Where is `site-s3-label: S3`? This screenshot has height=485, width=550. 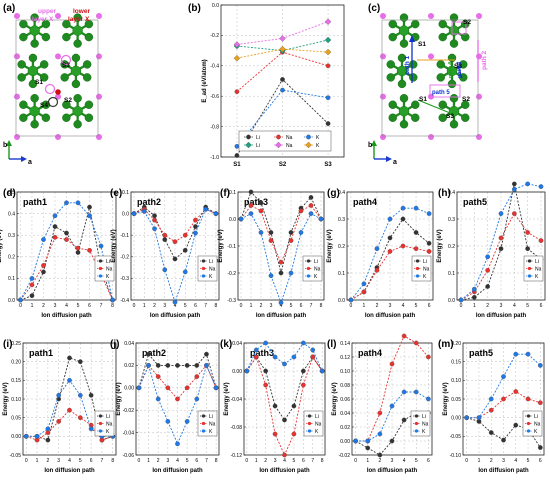
site-s3-label: S3 is located at coordinates (66, 65).